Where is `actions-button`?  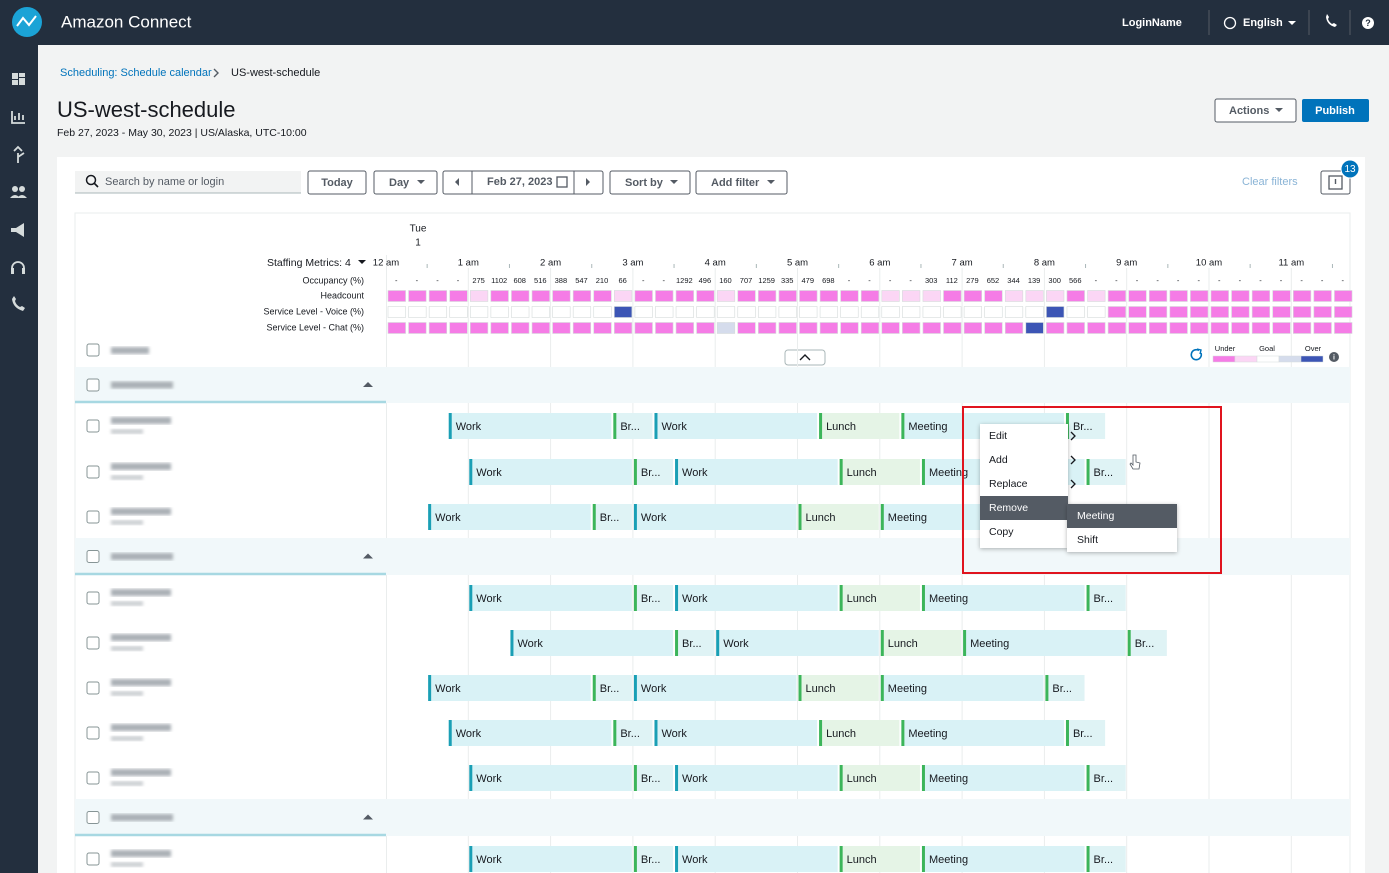
actions-button is located at coordinates (1255, 110).